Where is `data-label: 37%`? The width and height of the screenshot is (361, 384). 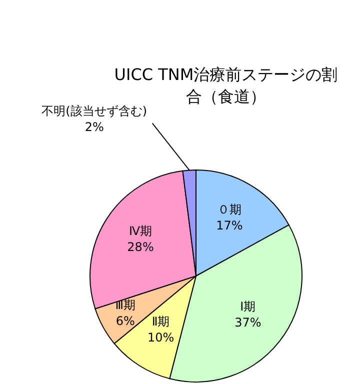
data-label: 37% is located at coordinates (248, 322).